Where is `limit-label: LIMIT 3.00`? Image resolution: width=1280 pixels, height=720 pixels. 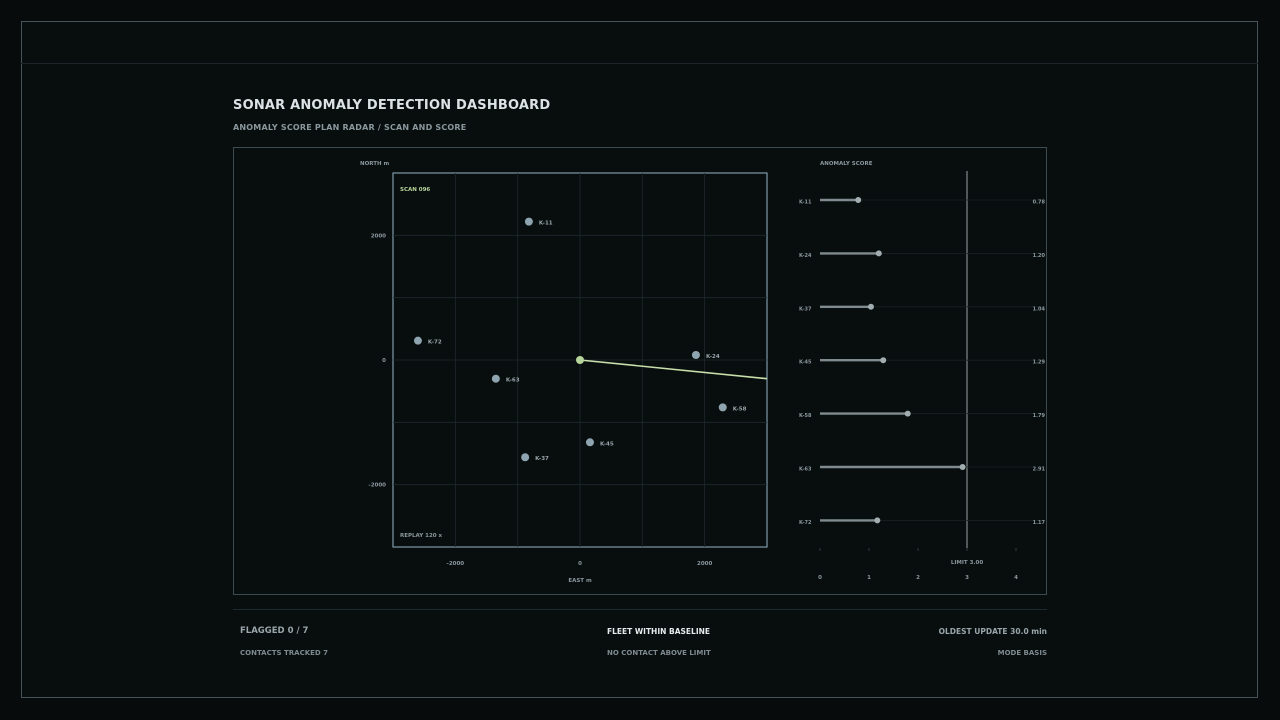
limit-label: LIMIT 3.00 is located at coordinates (967, 563).